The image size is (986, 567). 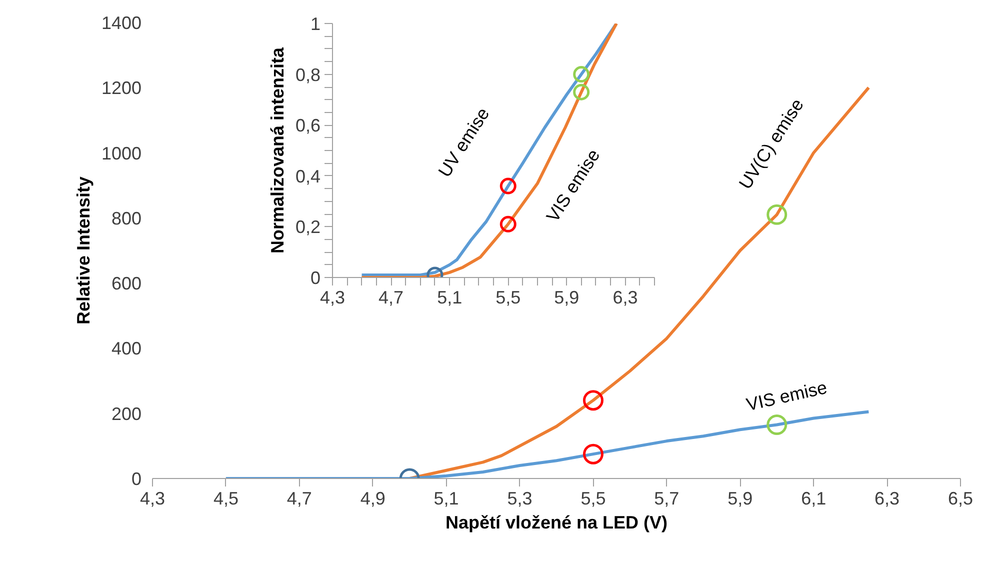 I want to click on y-tick-label: 1200, so click(x=121, y=88).